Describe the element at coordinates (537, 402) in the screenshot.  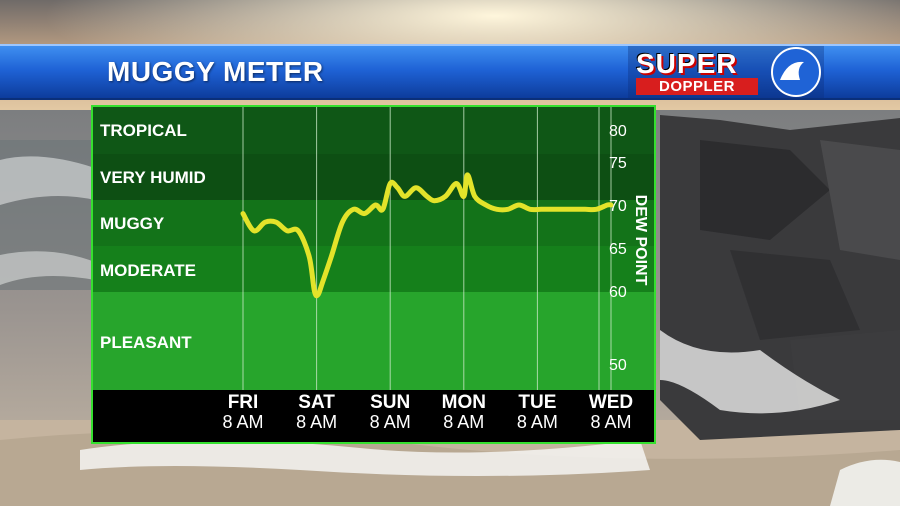
I see `x-label-day-tue: TUE` at that location.